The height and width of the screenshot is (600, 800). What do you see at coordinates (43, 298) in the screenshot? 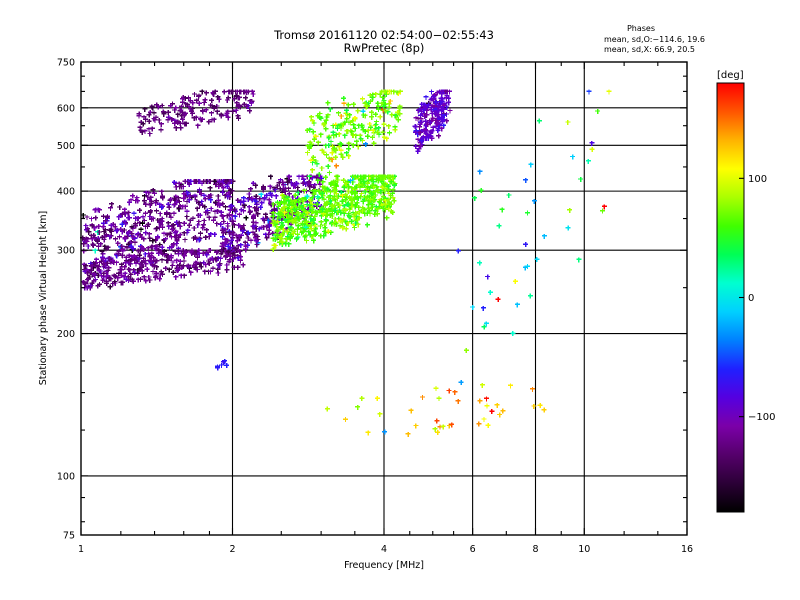
I see `y-axis-label: Stationary phase Virtual Height [km]` at bounding box center [43, 298].